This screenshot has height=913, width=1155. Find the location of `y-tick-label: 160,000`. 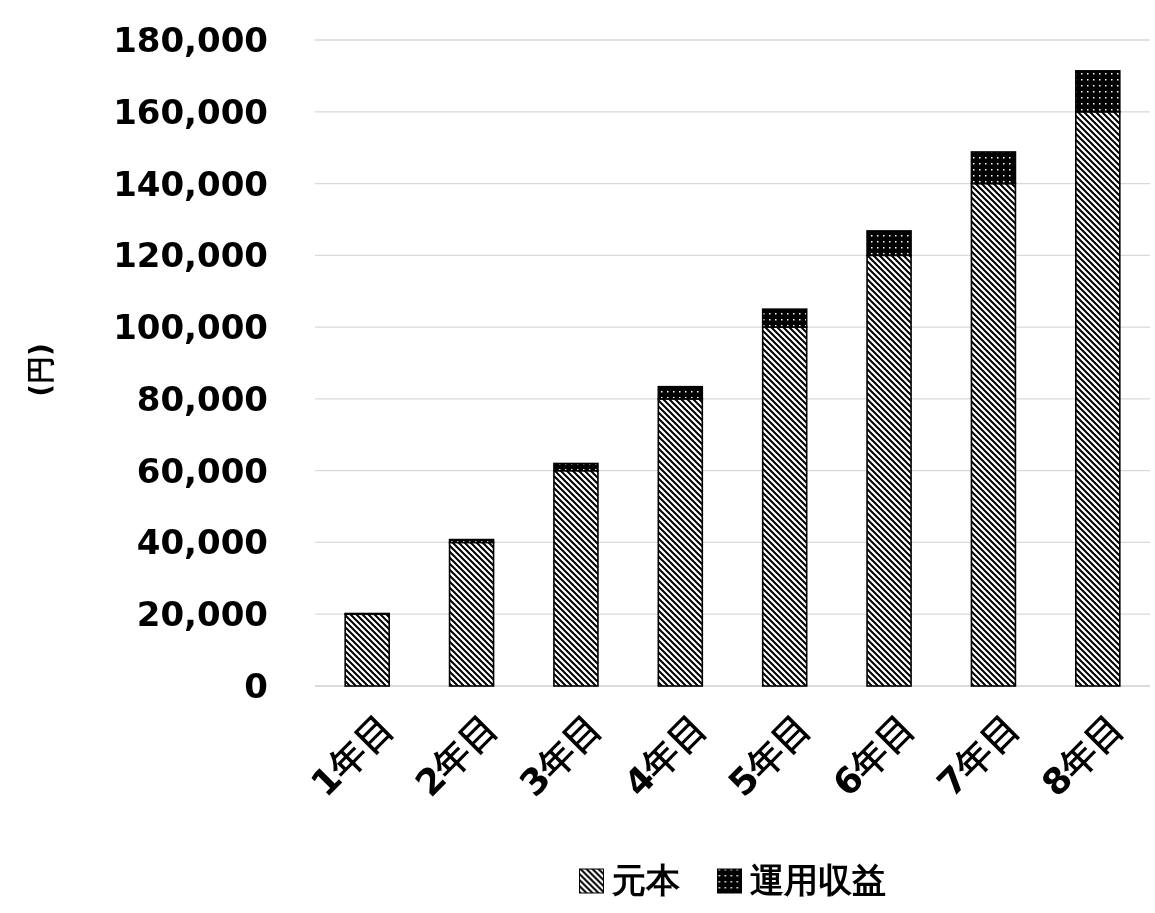

y-tick-label: 160,000 is located at coordinates (190, 111).